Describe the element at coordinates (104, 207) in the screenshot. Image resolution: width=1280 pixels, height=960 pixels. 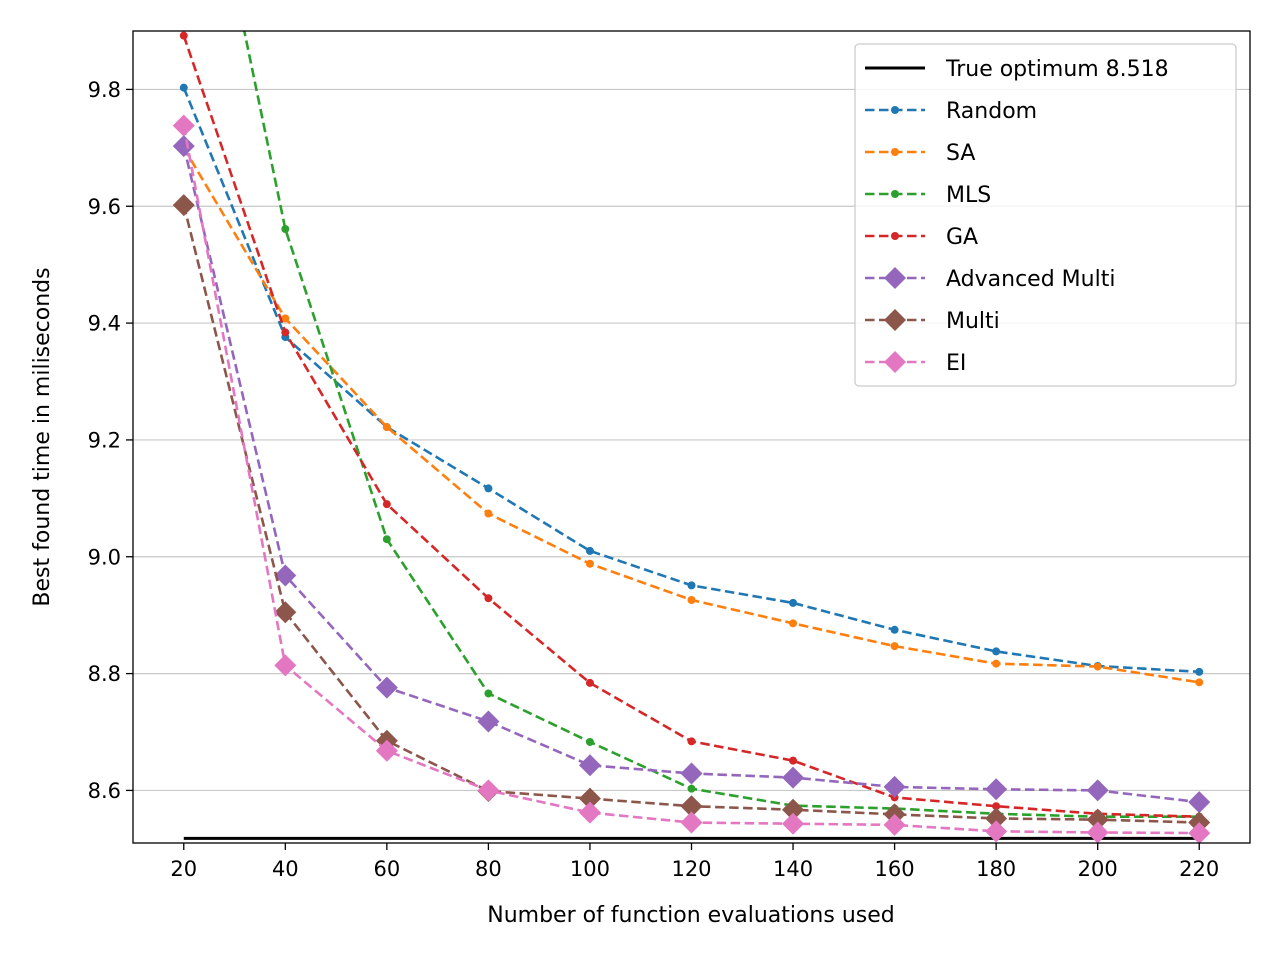
I see `y-tick-label: 9.6` at that location.